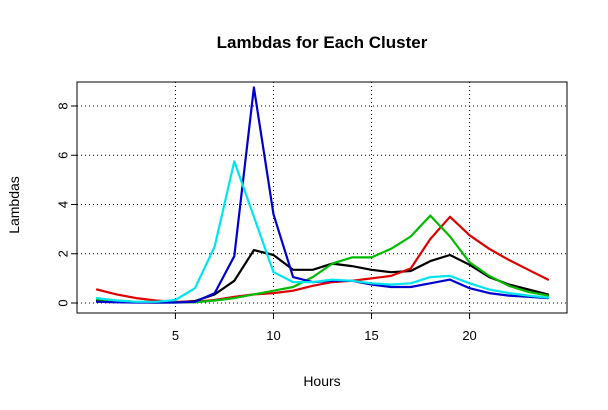 The width and height of the screenshot is (608, 410). I want to click on y-axis-label: Lambdas, so click(14, 205).